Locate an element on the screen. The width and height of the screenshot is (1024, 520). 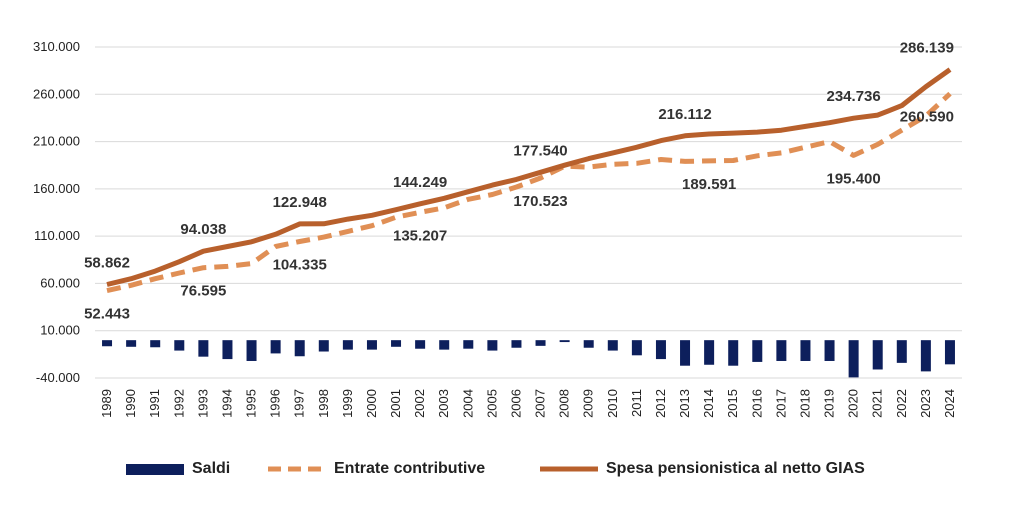
bar-saldi-2014 is located at coordinates (709, 352).